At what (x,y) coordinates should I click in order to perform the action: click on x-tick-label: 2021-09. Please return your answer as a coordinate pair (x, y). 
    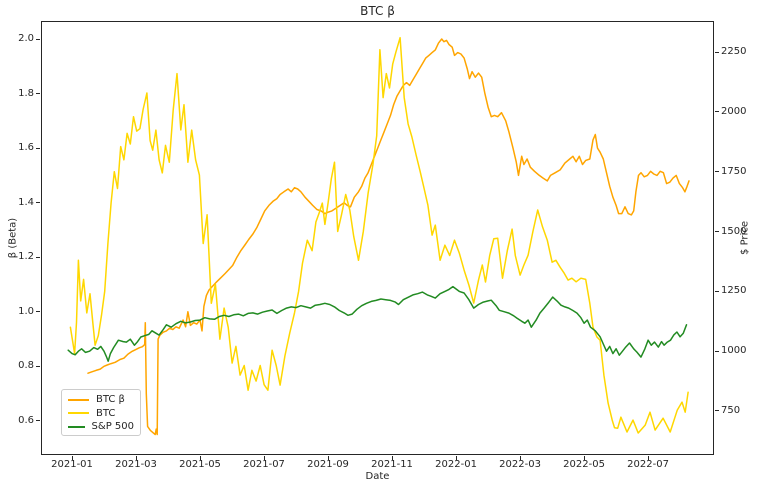
    Looking at the image, I should click on (328, 464).